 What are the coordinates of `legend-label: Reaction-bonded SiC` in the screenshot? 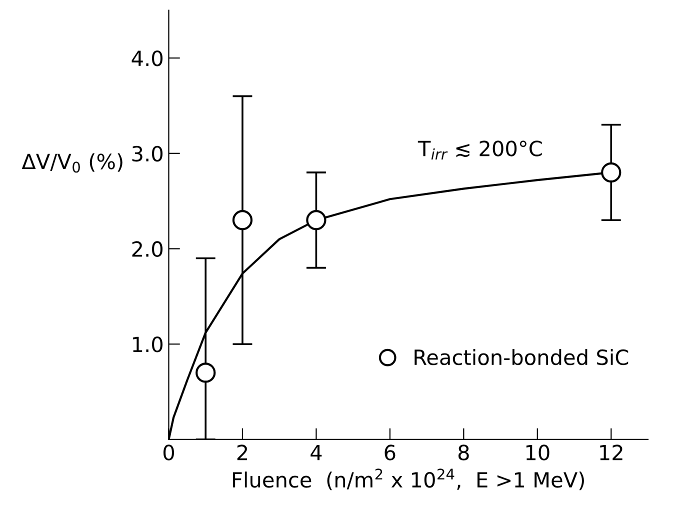 It's located at (521, 357).